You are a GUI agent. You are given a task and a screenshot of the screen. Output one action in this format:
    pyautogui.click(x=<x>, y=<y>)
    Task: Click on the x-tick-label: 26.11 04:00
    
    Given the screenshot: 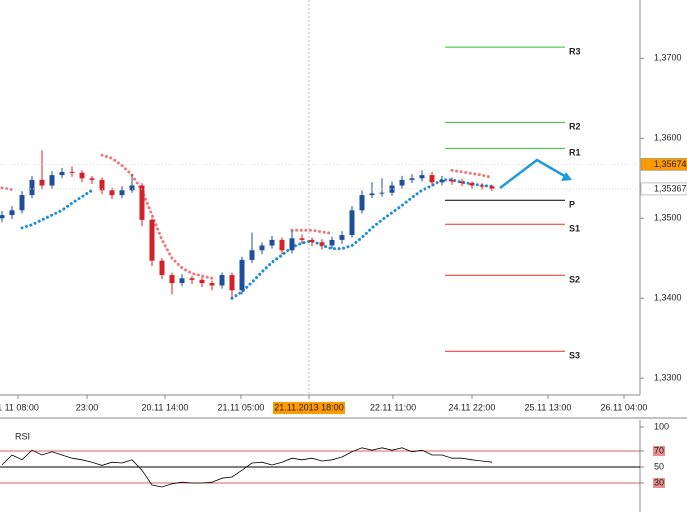 What is the action you would take?
    pyautogui.click(x=624, y=407)
    